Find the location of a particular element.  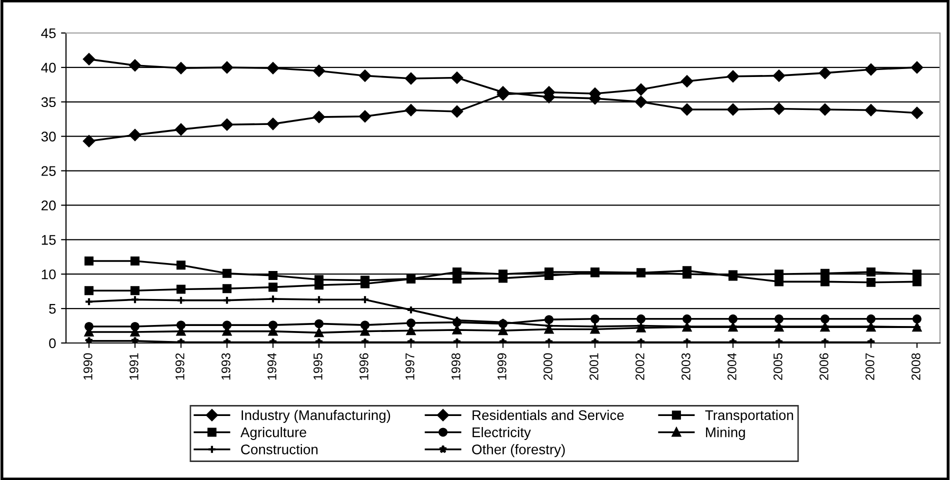

legend-label: Transportation is located at coordinates (749, 416).